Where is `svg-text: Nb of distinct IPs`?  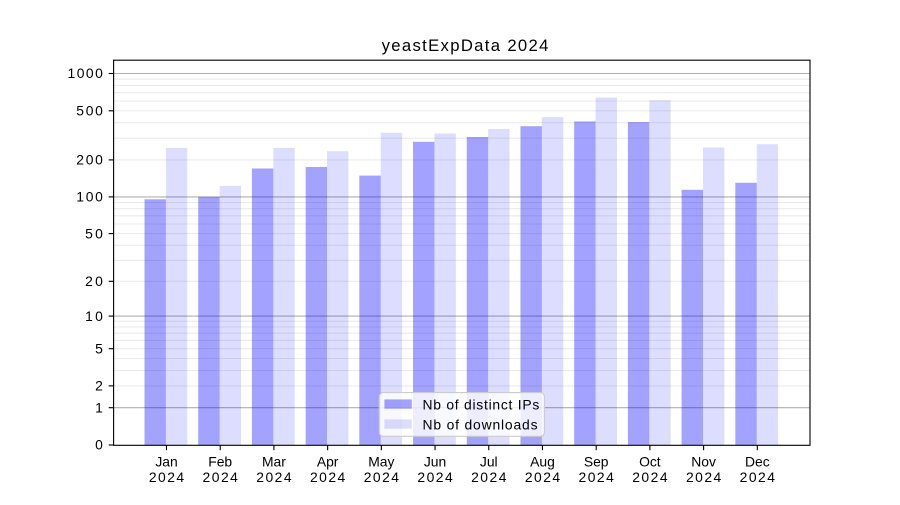
svg-text: Nb of distinct IPs is located at coordinates (481, 404).